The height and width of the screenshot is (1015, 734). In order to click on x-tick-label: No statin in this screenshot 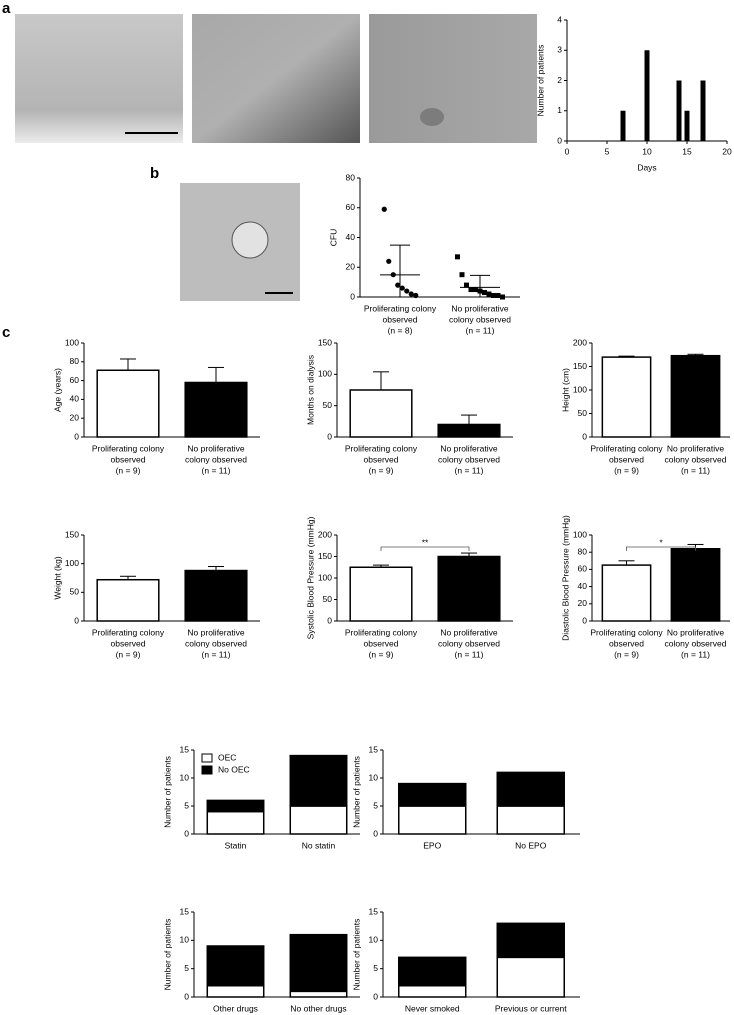, I will do `click(319, 845)`.